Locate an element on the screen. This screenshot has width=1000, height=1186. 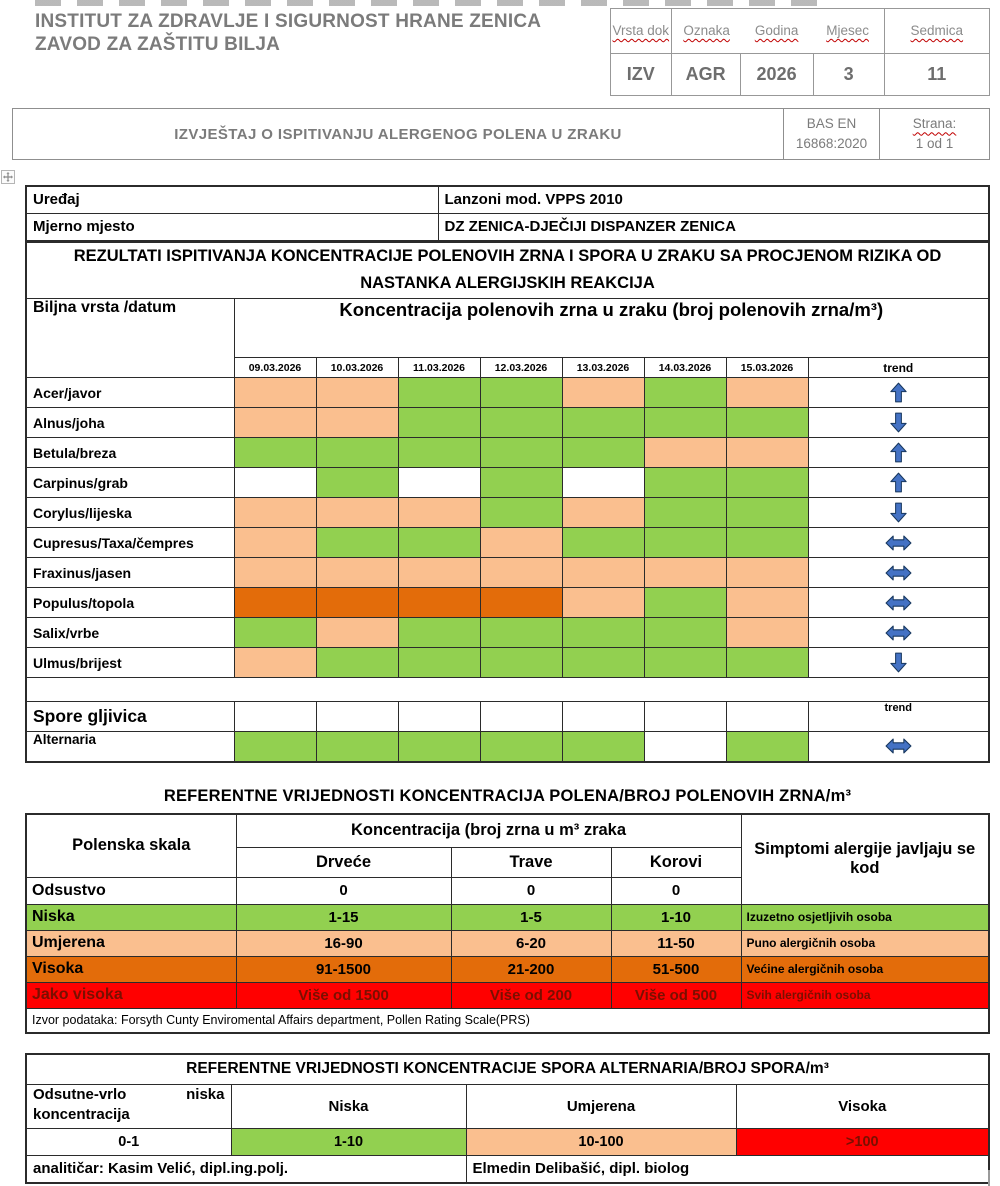
doc-year-value: 2026 is located at coordinates (776, 74).